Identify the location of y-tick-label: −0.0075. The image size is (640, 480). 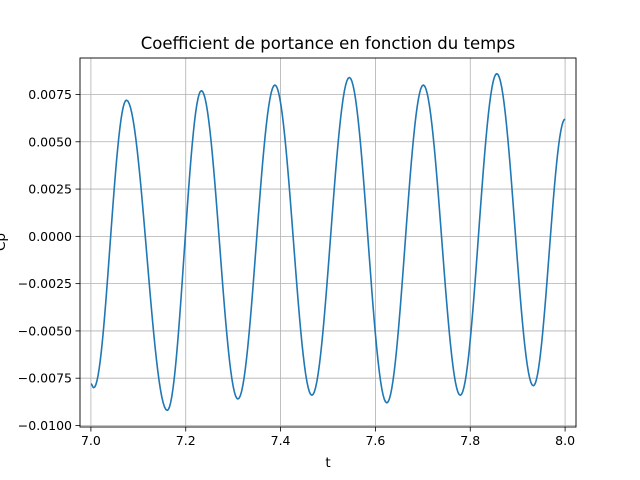
(45, 378).